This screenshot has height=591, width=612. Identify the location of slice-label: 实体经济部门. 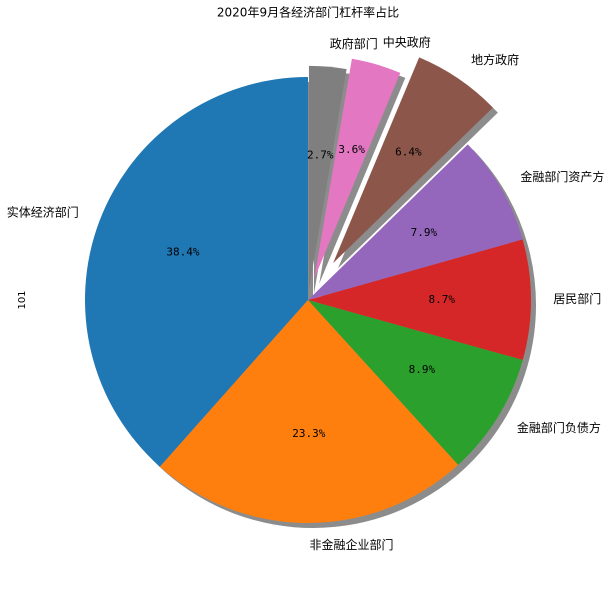
(43, 211).